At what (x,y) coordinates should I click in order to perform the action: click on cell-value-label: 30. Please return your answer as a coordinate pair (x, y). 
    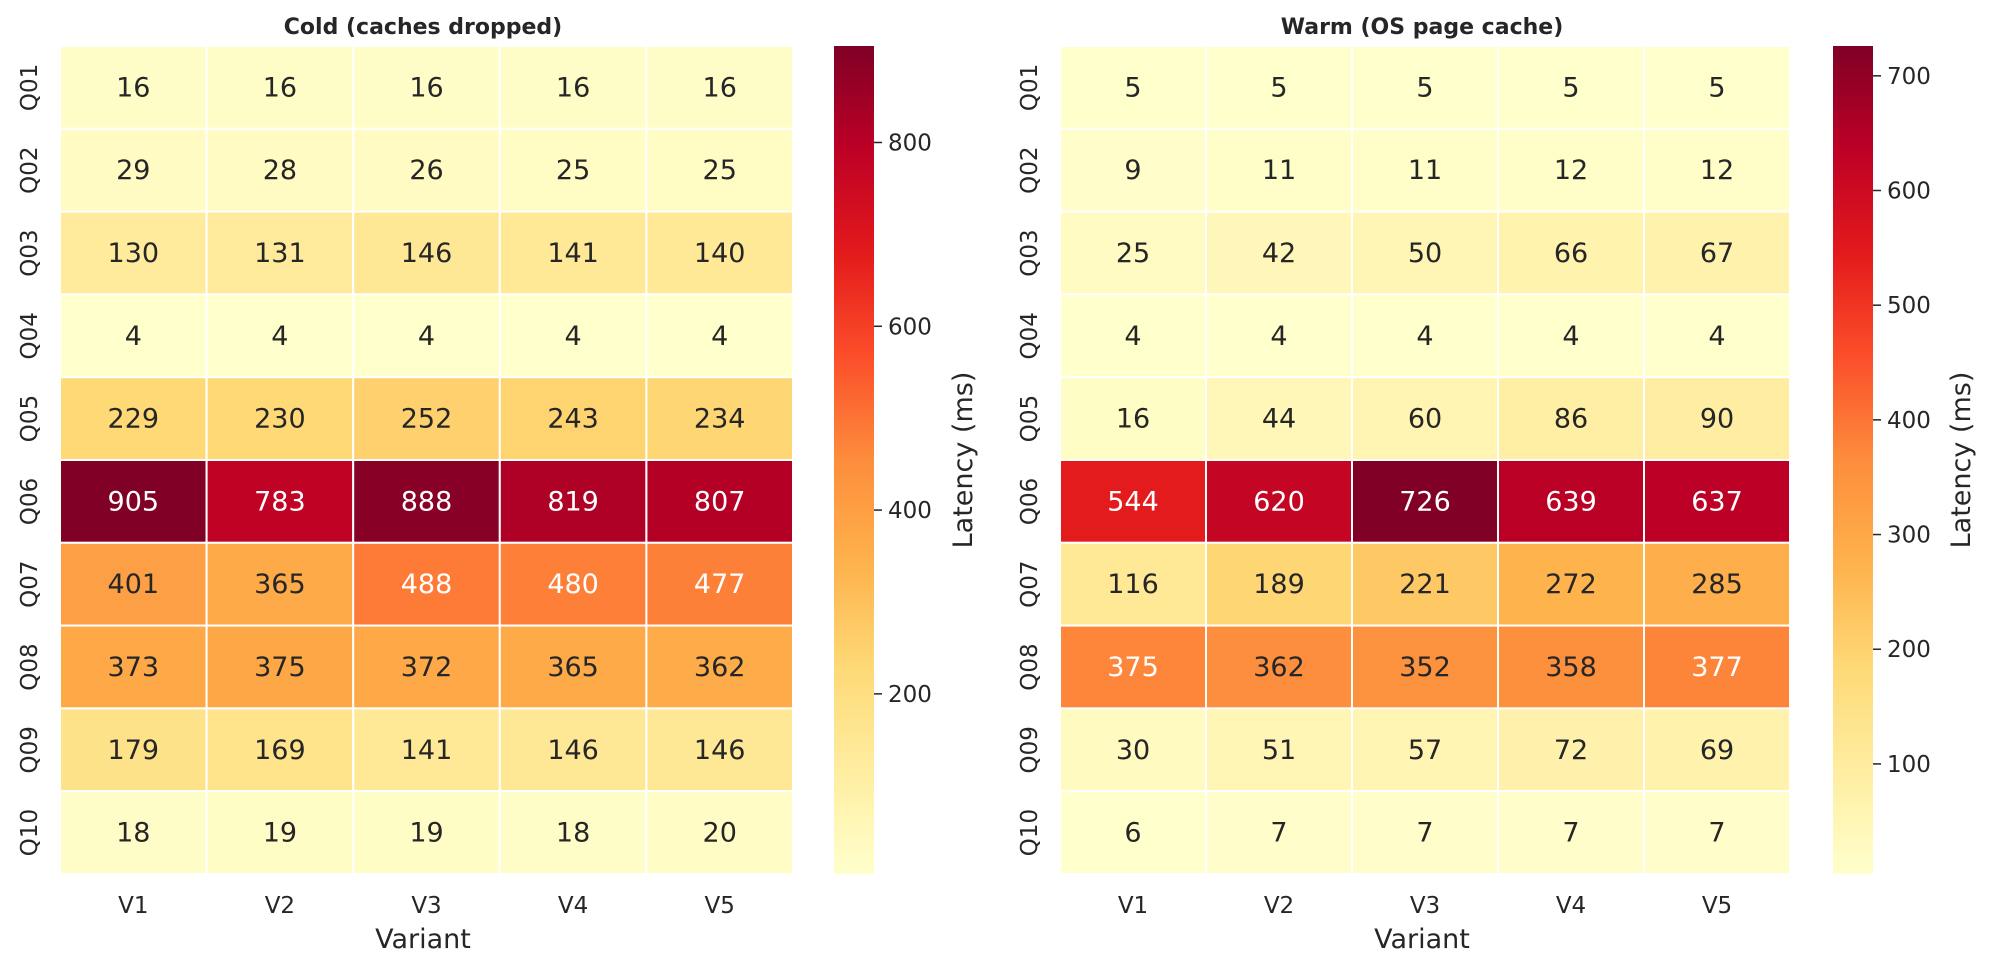
    Looking at the image, I should click on (1133, 750).